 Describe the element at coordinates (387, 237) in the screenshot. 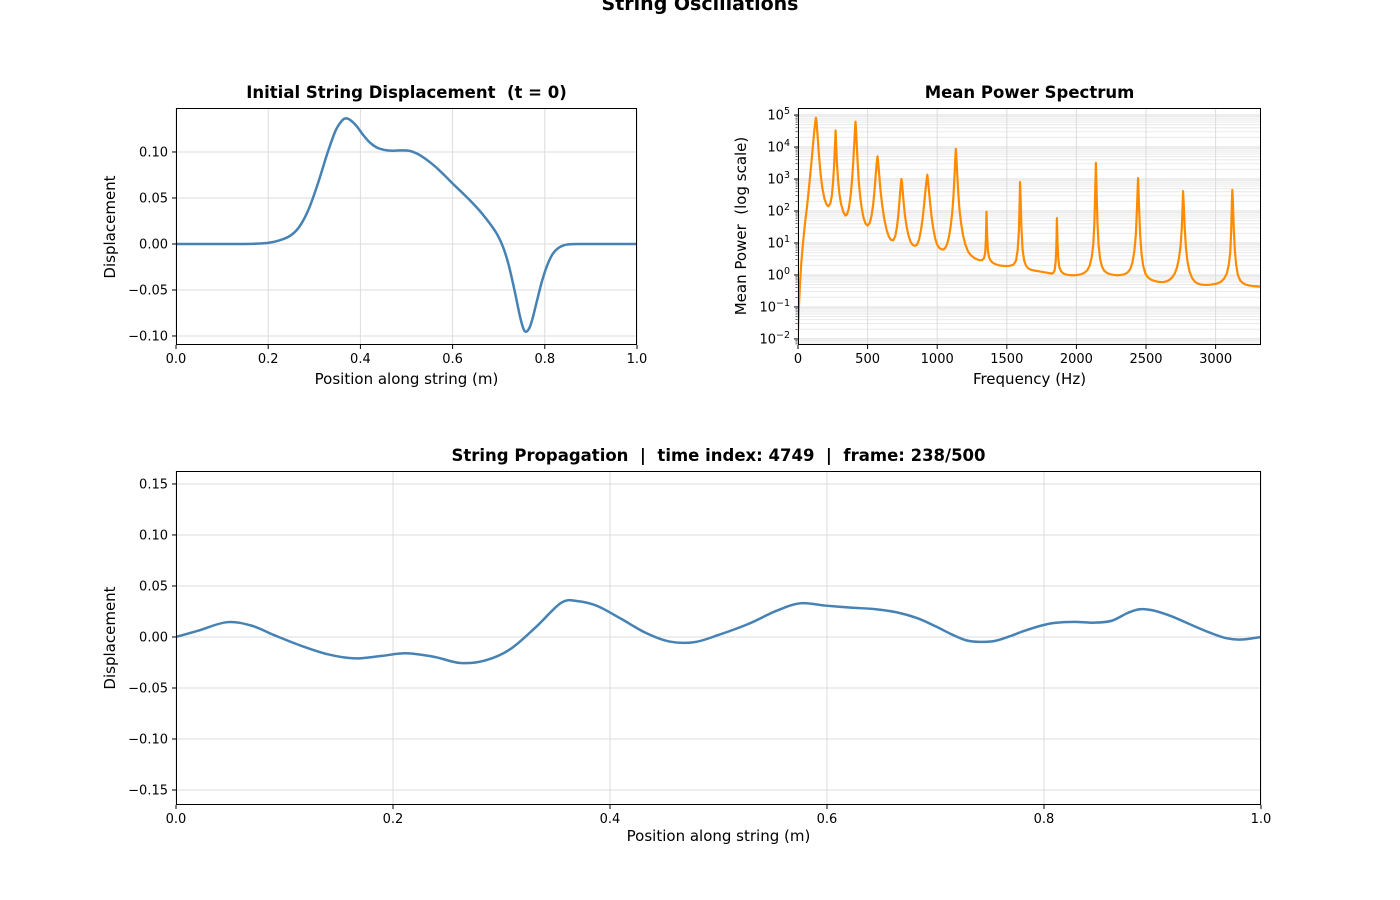

I see `initial-displacement-chart: 0.0 0.2 0.4 0.6 0.8 1.0 0.10 0.05 0.00 −0.05 −0.10` at that location.